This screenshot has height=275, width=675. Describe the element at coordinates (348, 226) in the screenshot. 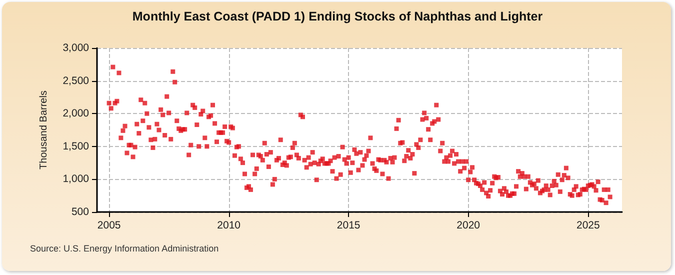

I see `x-tick-label: 2015` at that location.